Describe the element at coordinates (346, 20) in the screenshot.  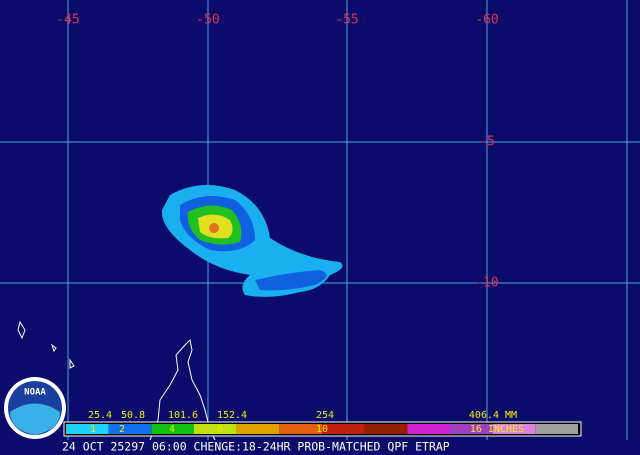
I see `longitude-label: -55` at that location.